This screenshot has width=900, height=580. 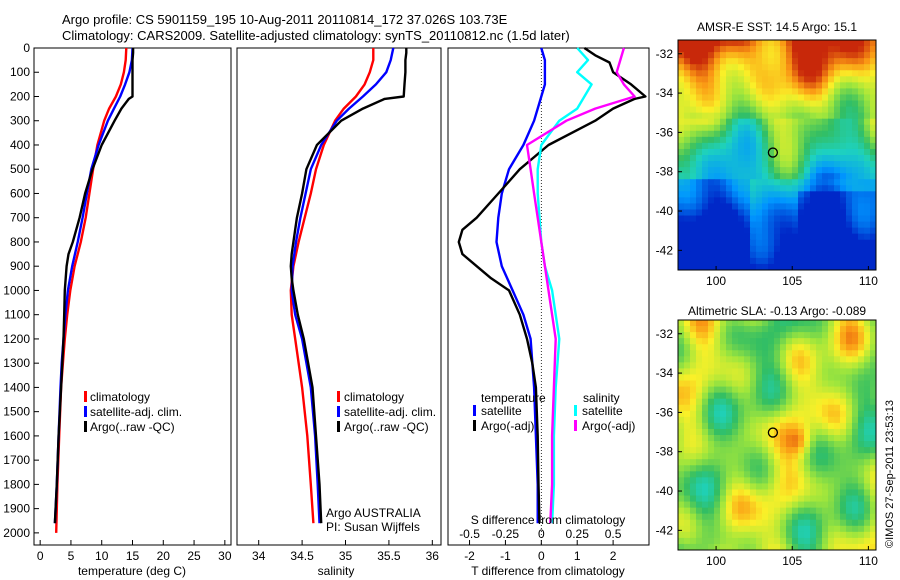 What do you see at coordinates (374, 397) in the screenshot?
I see `legend-label-climatology: climatology` at bounding box center [374, 397].